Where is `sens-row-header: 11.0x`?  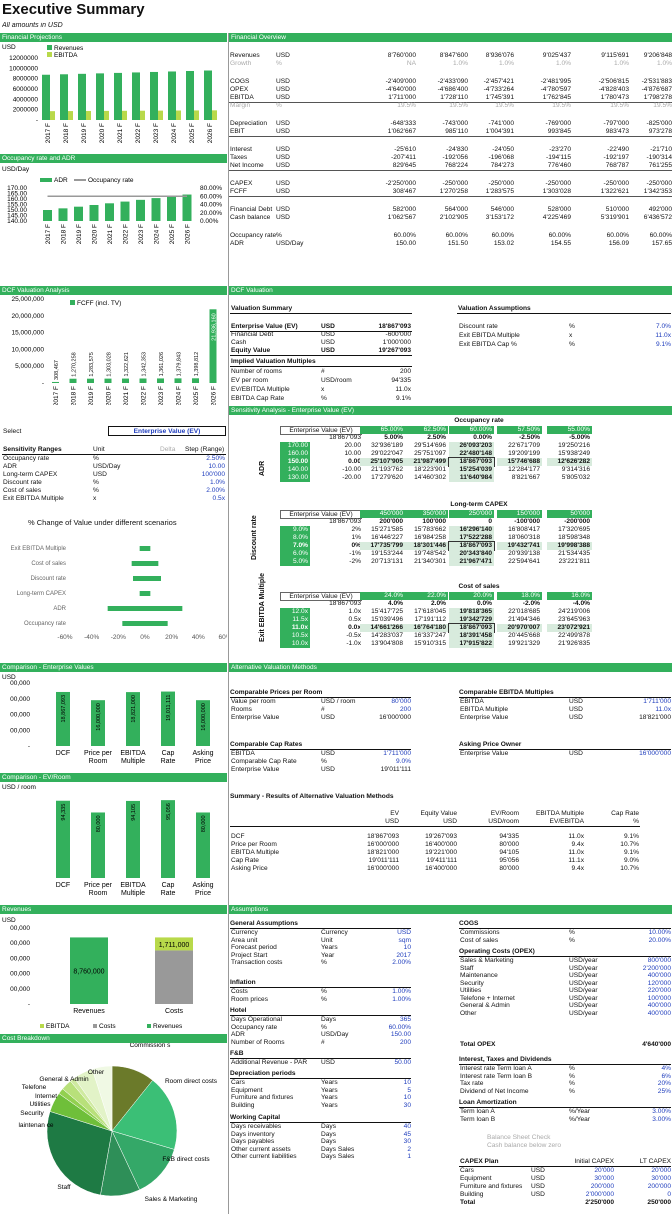
sens-row-header: 11.0x is located at coordinates (295, 628).